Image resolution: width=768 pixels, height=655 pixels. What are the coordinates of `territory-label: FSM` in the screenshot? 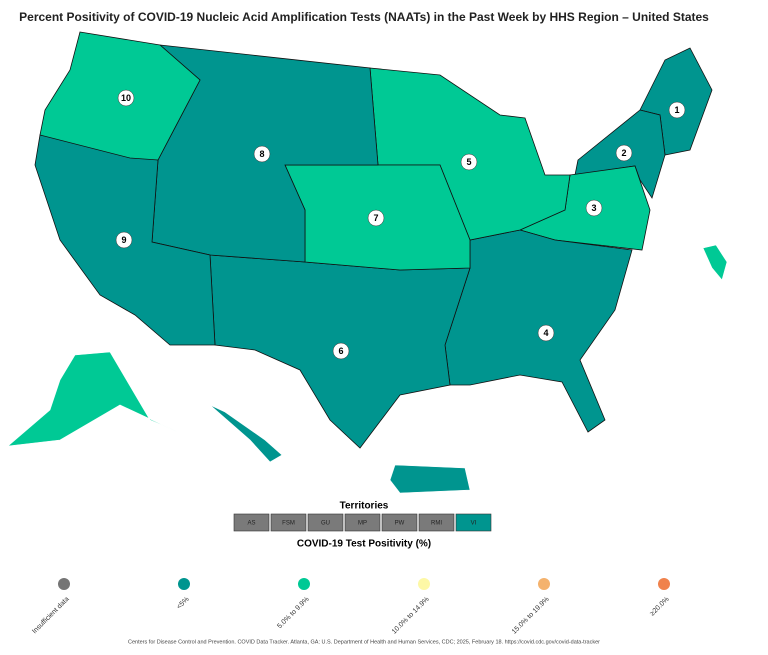 It's located at (288, 524).